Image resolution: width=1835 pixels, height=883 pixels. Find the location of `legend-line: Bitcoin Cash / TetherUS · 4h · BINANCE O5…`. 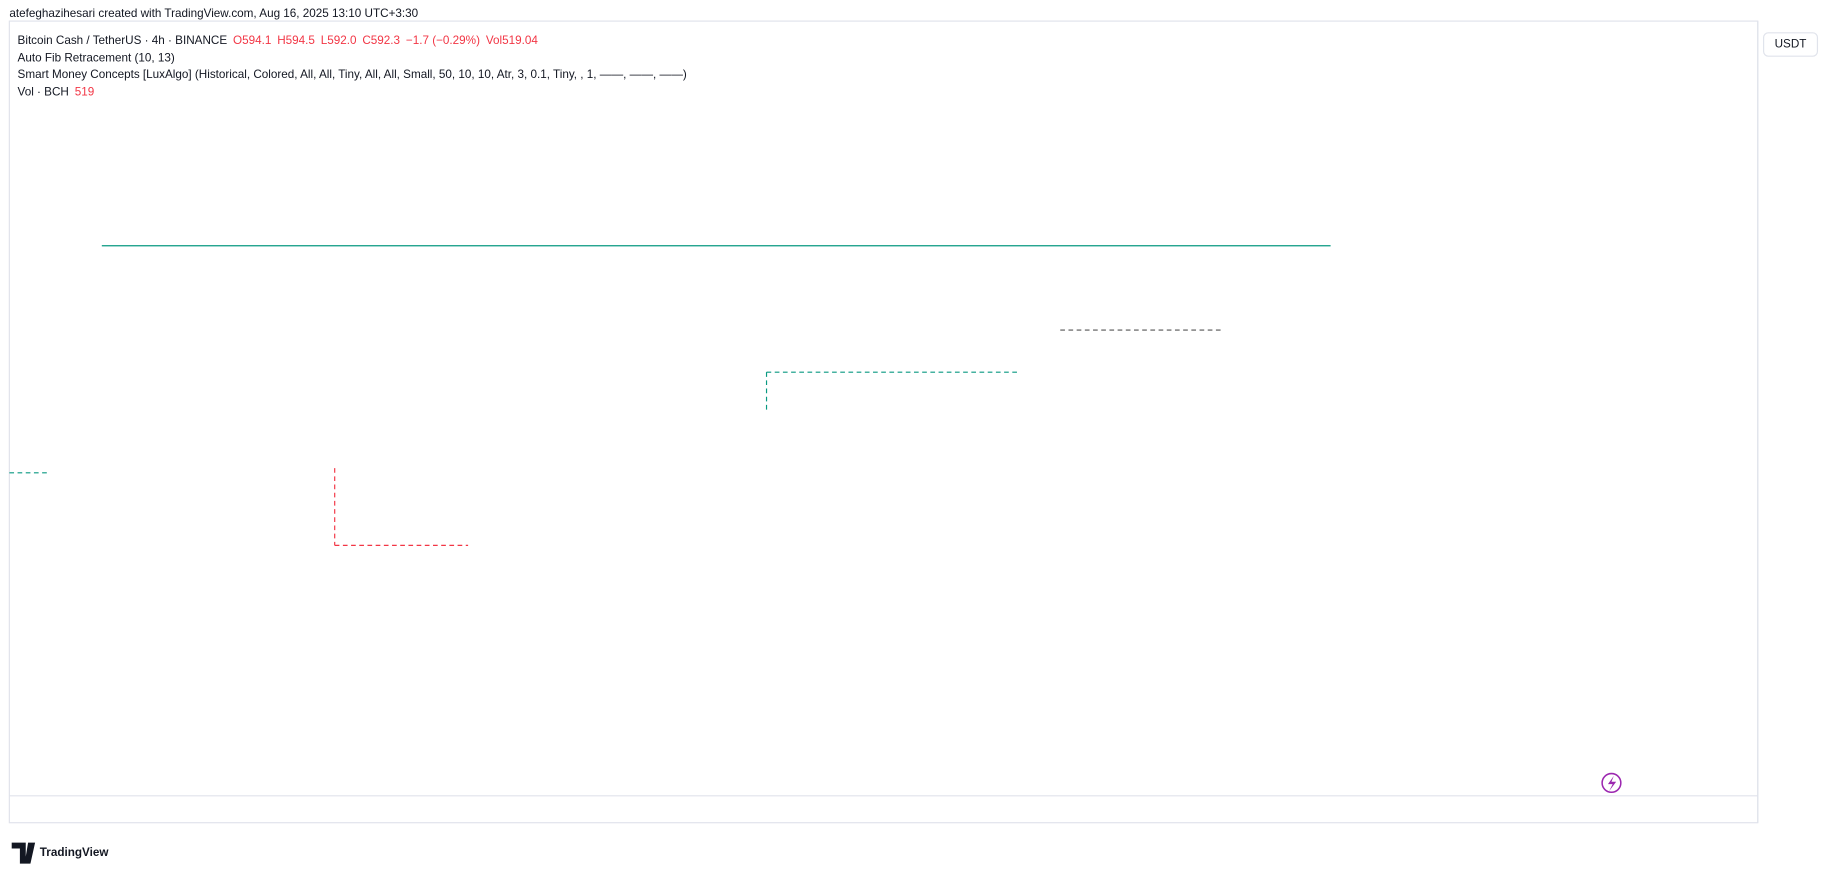

legend-line: Bitcoin Cash / TetherUS · 4h · BINANCE O5… is located at coordinates (278, 40).